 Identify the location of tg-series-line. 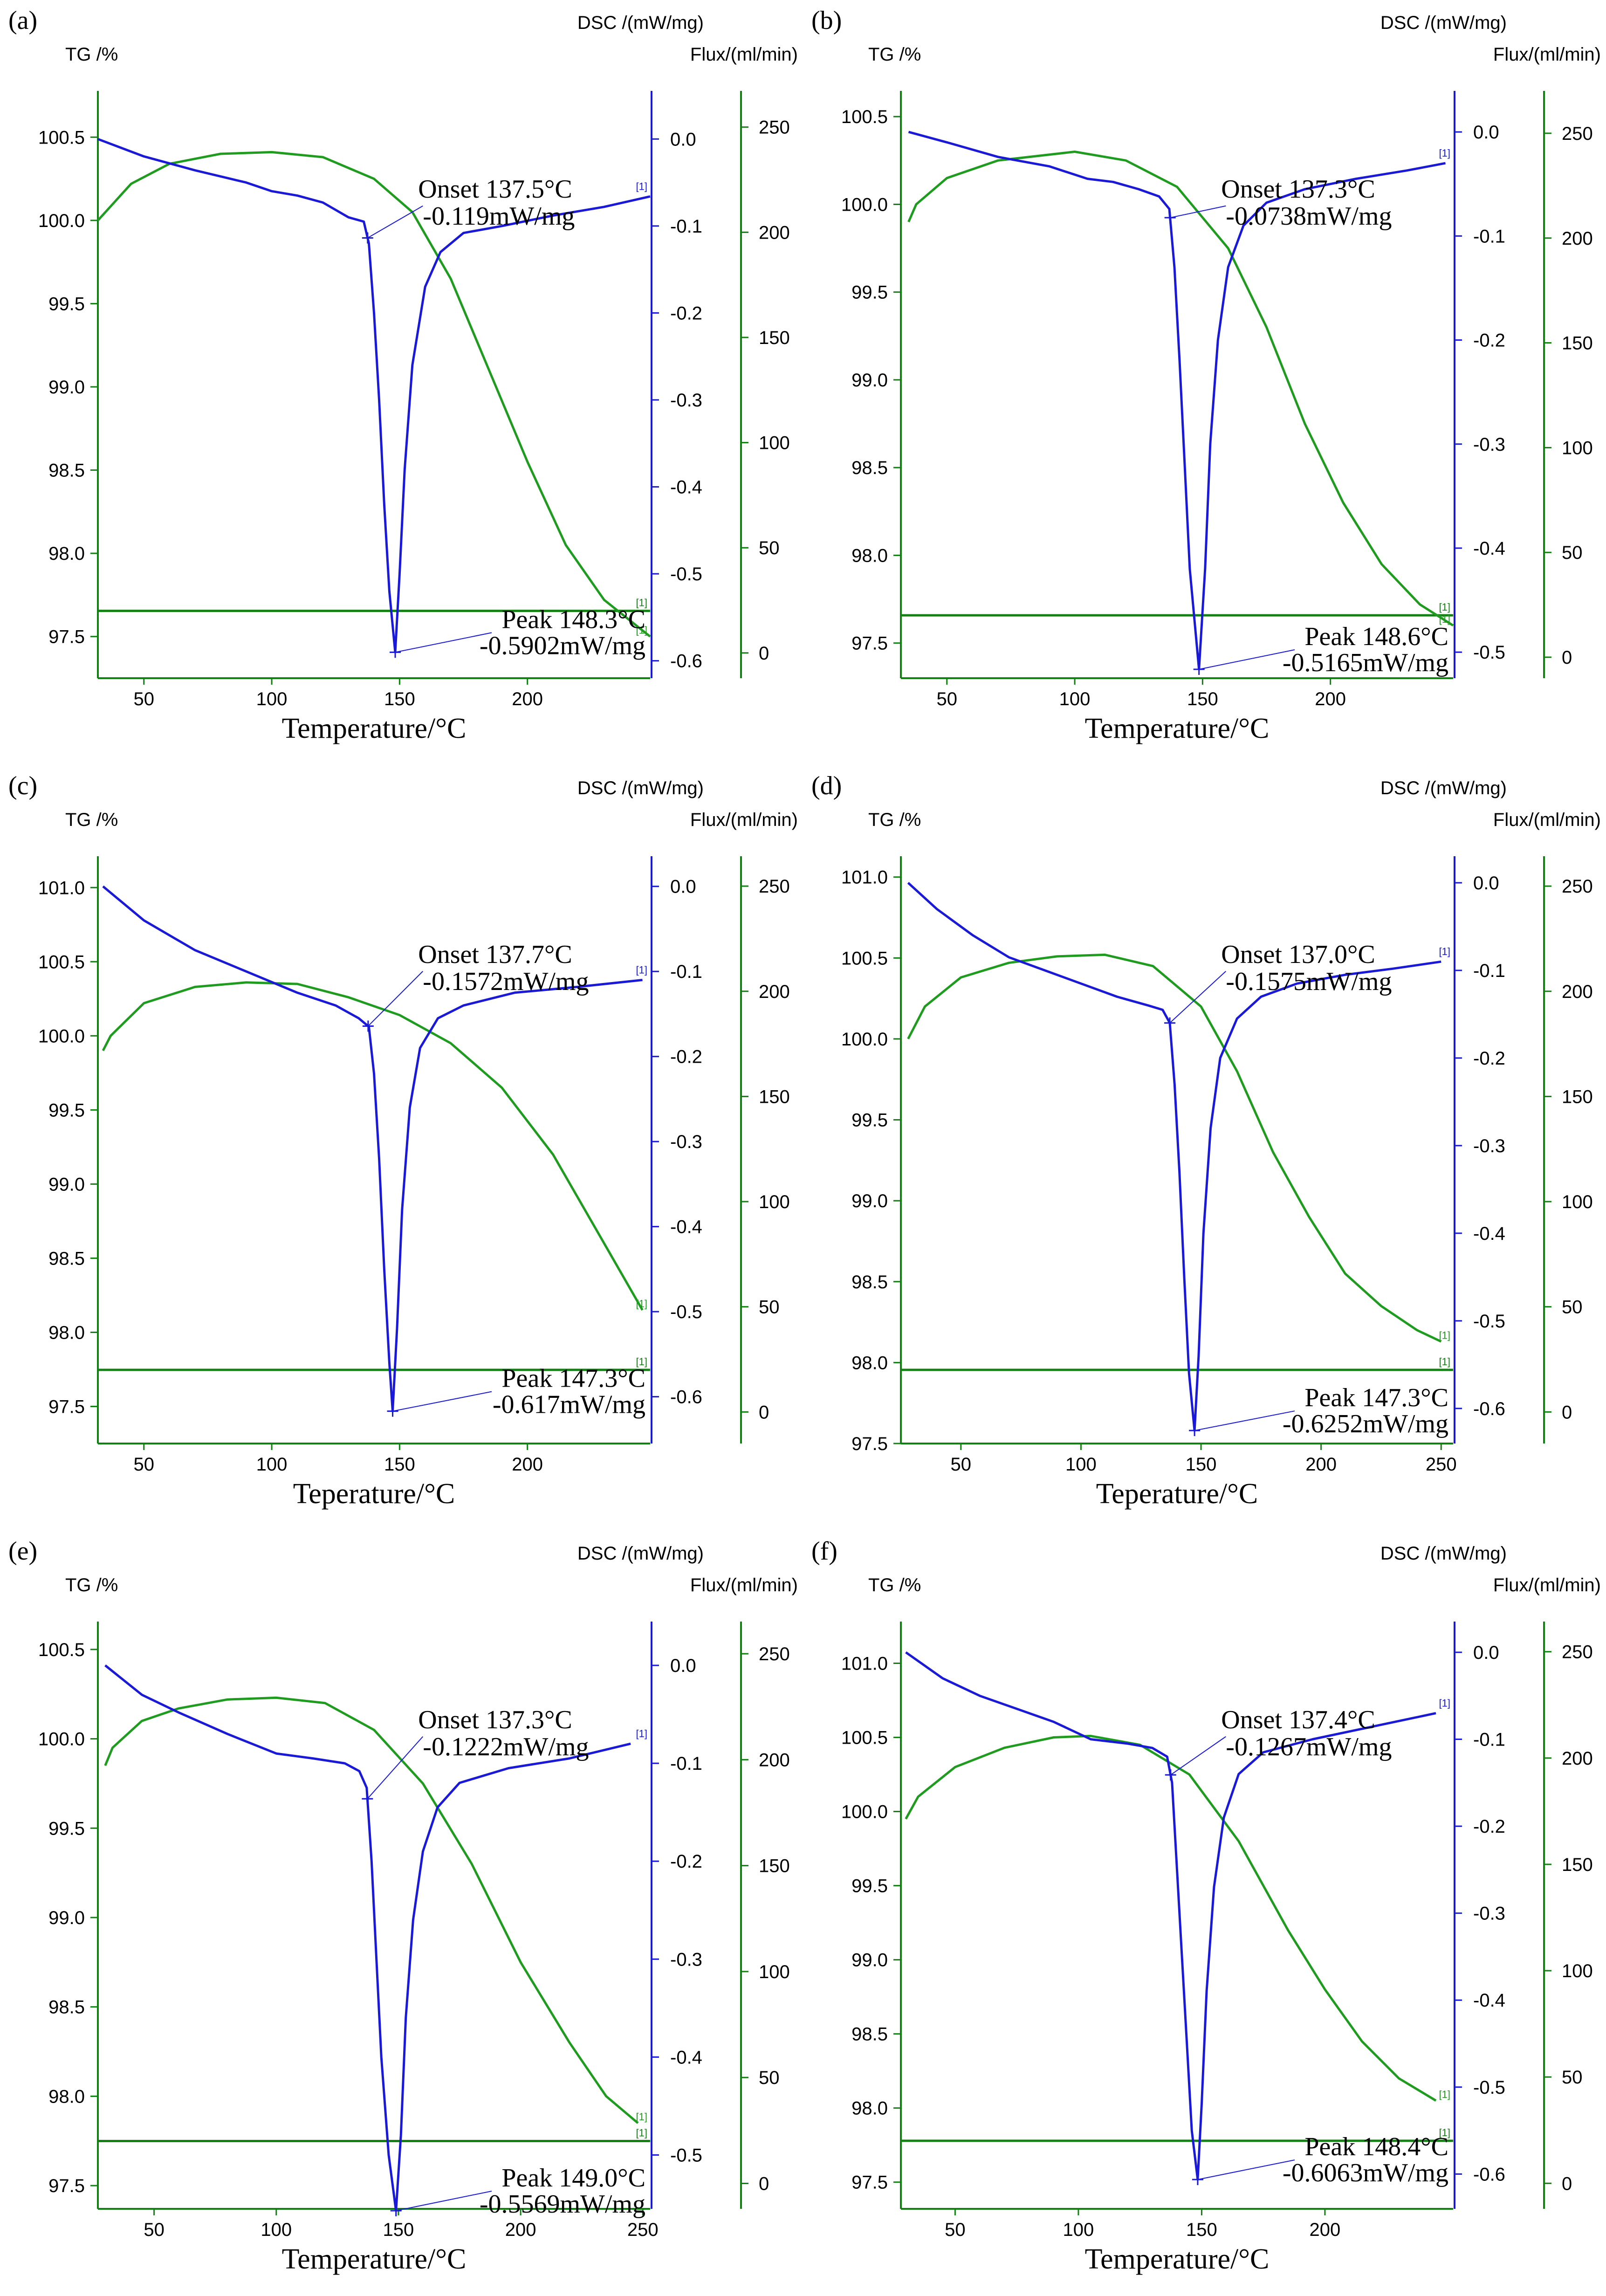
(371, 1910).